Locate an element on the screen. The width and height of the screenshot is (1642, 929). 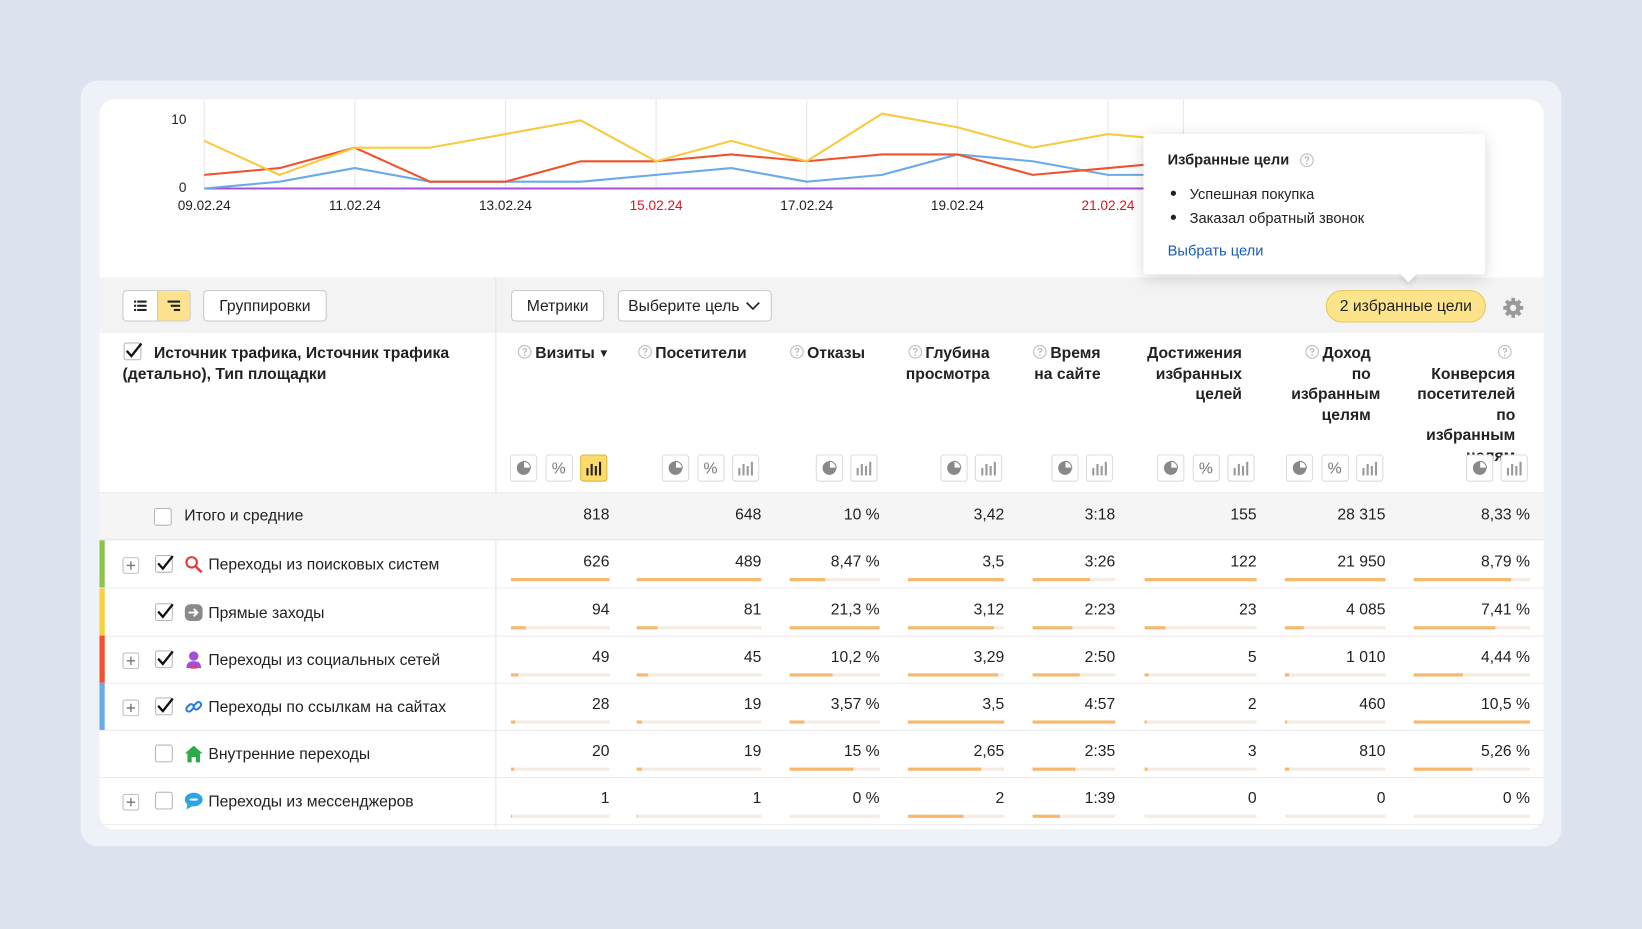
column-header: Доход по избранным целям is located at coordinates (1338, 384).